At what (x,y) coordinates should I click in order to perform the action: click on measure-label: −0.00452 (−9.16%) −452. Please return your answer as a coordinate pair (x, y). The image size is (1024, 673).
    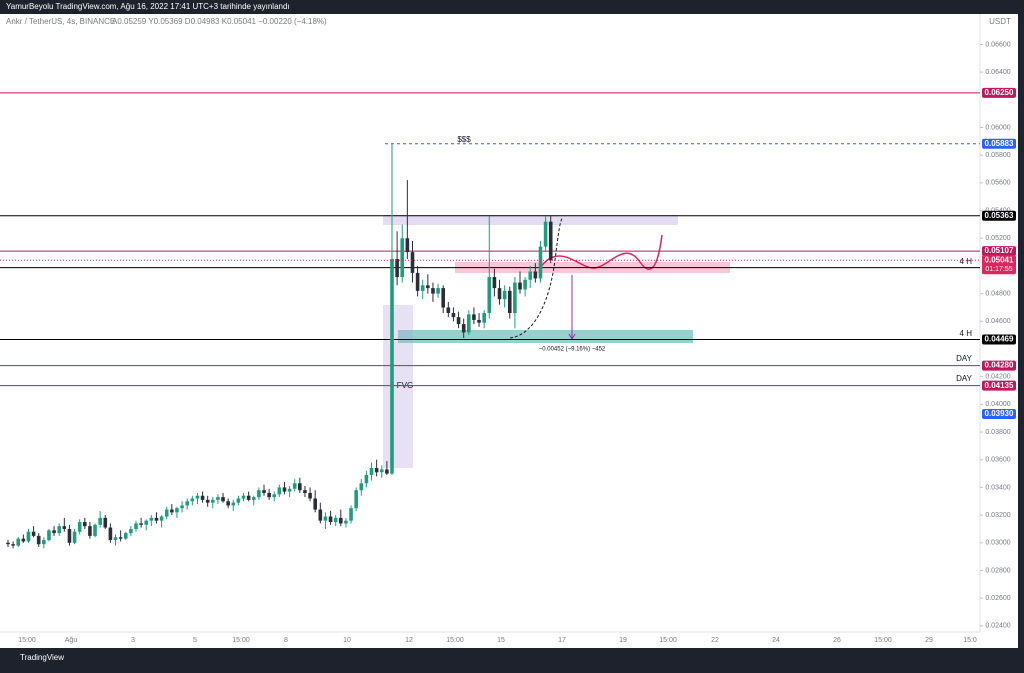
    Looking at the image, I should click on (572, 350).